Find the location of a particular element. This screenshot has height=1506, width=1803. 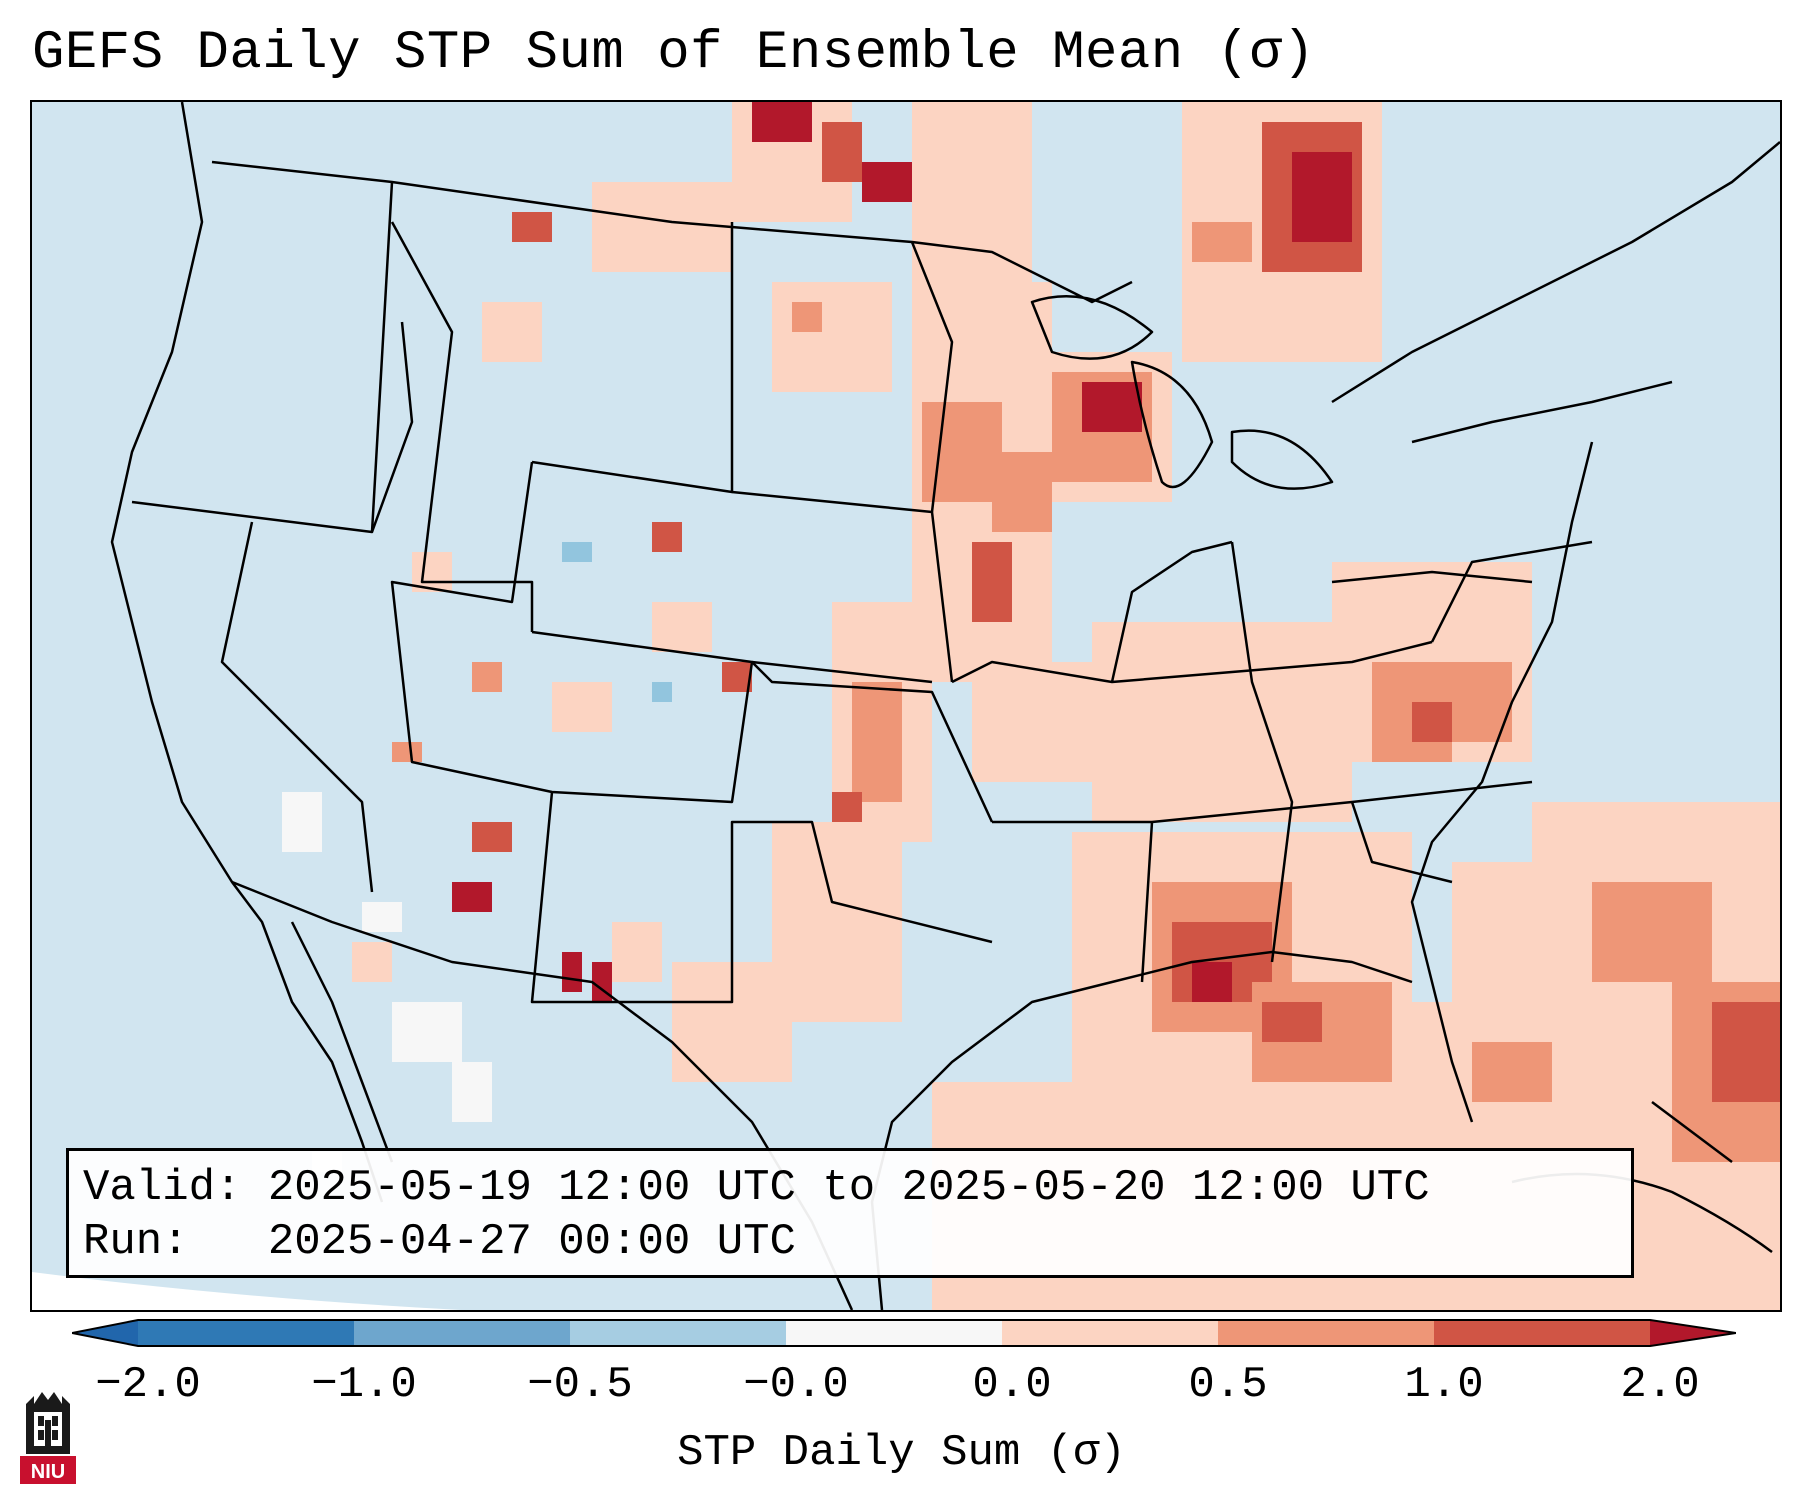

colorbar-tick-label: 1.0 is located at coordinates (1444, 1385).